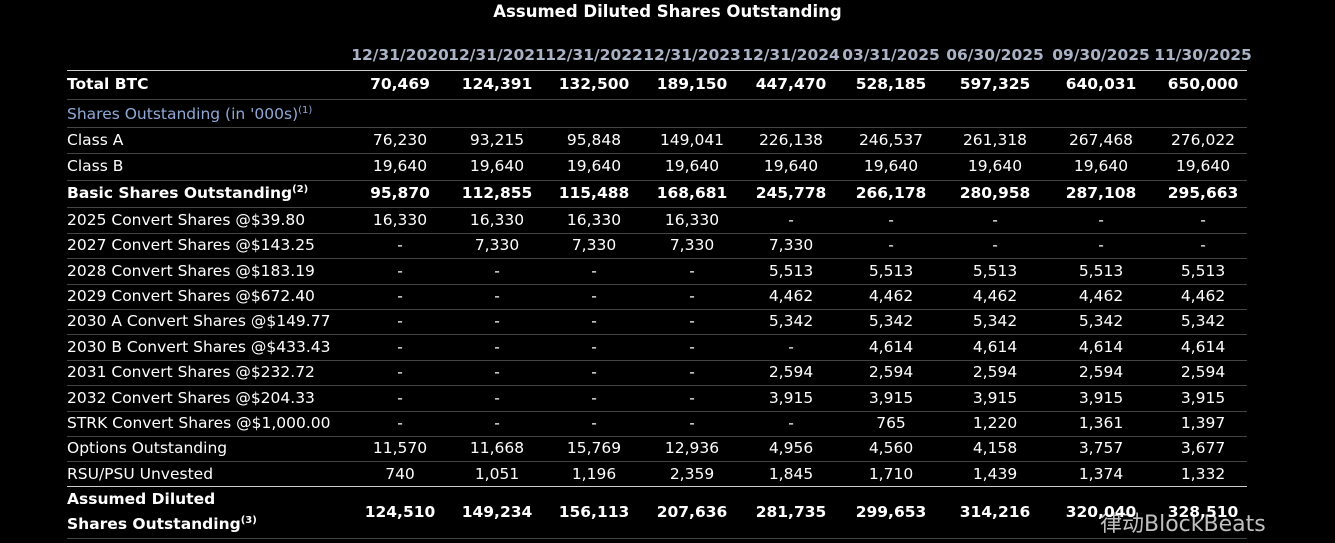  Describe the element at coordinates (791, 474) in the screenshot. I see `cell: 1,845` at that location.